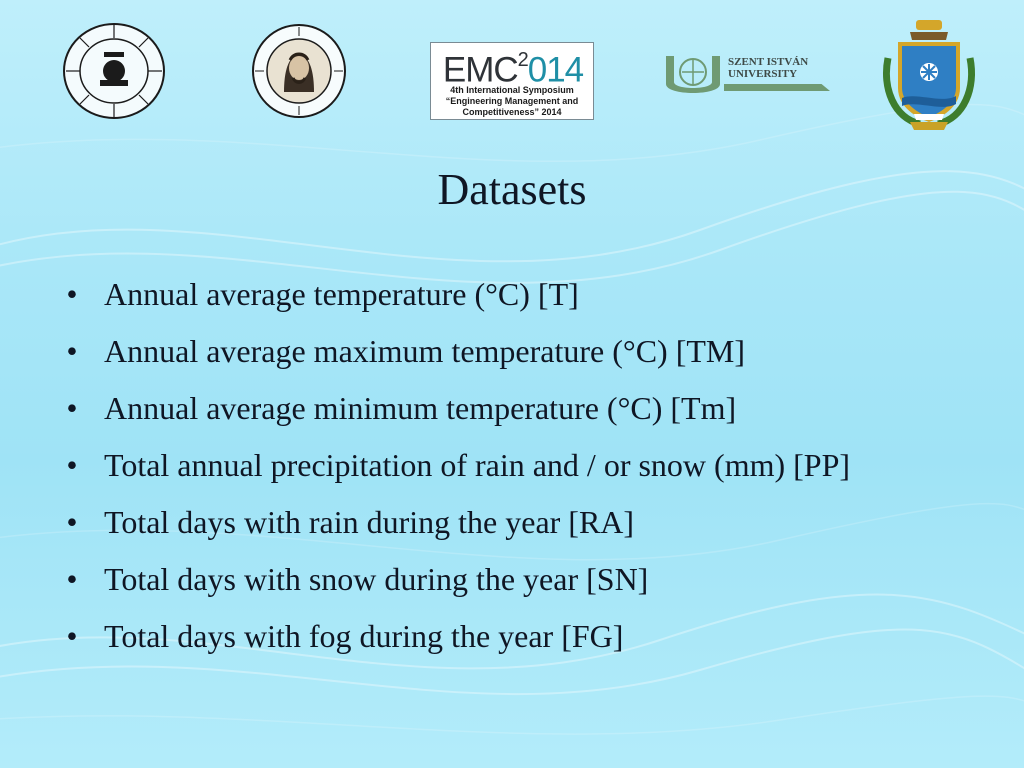 The image size is (1024, 768). I want to click on emc-superscript: 2, so click(523, 60).